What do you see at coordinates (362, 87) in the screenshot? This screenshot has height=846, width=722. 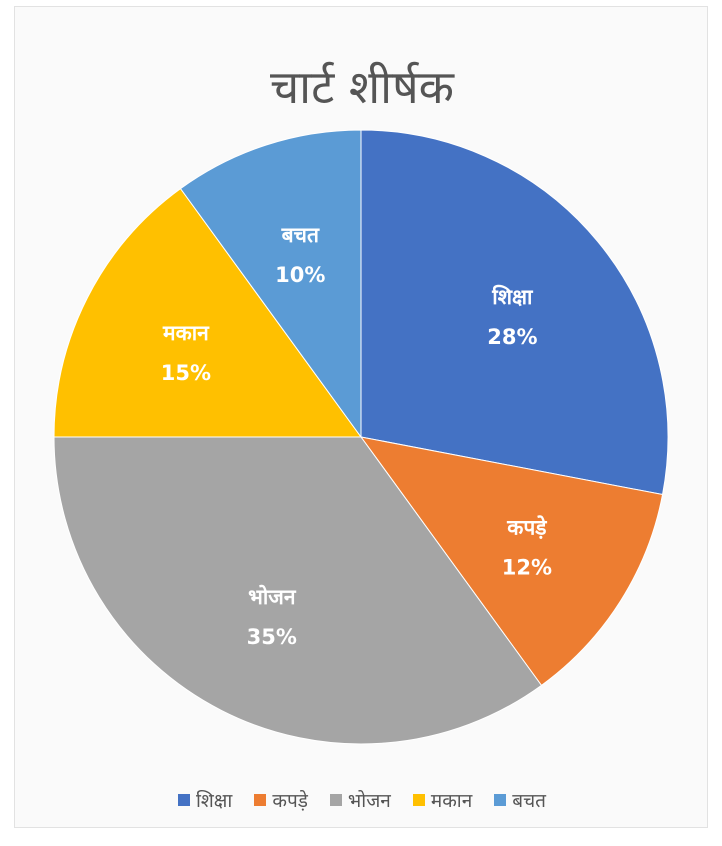 I see `chart-title: चार्ट शीर्षक` at bounding box center [362, 87].